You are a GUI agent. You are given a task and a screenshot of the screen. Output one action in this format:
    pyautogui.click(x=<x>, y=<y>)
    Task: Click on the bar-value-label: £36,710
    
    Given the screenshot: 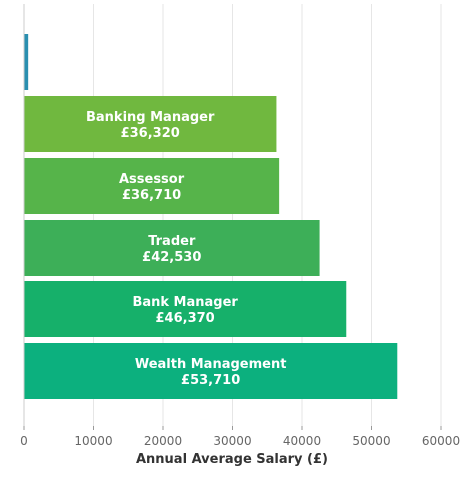 What is the action you would take?
    pyautogui.click(x=151, y=195)
    